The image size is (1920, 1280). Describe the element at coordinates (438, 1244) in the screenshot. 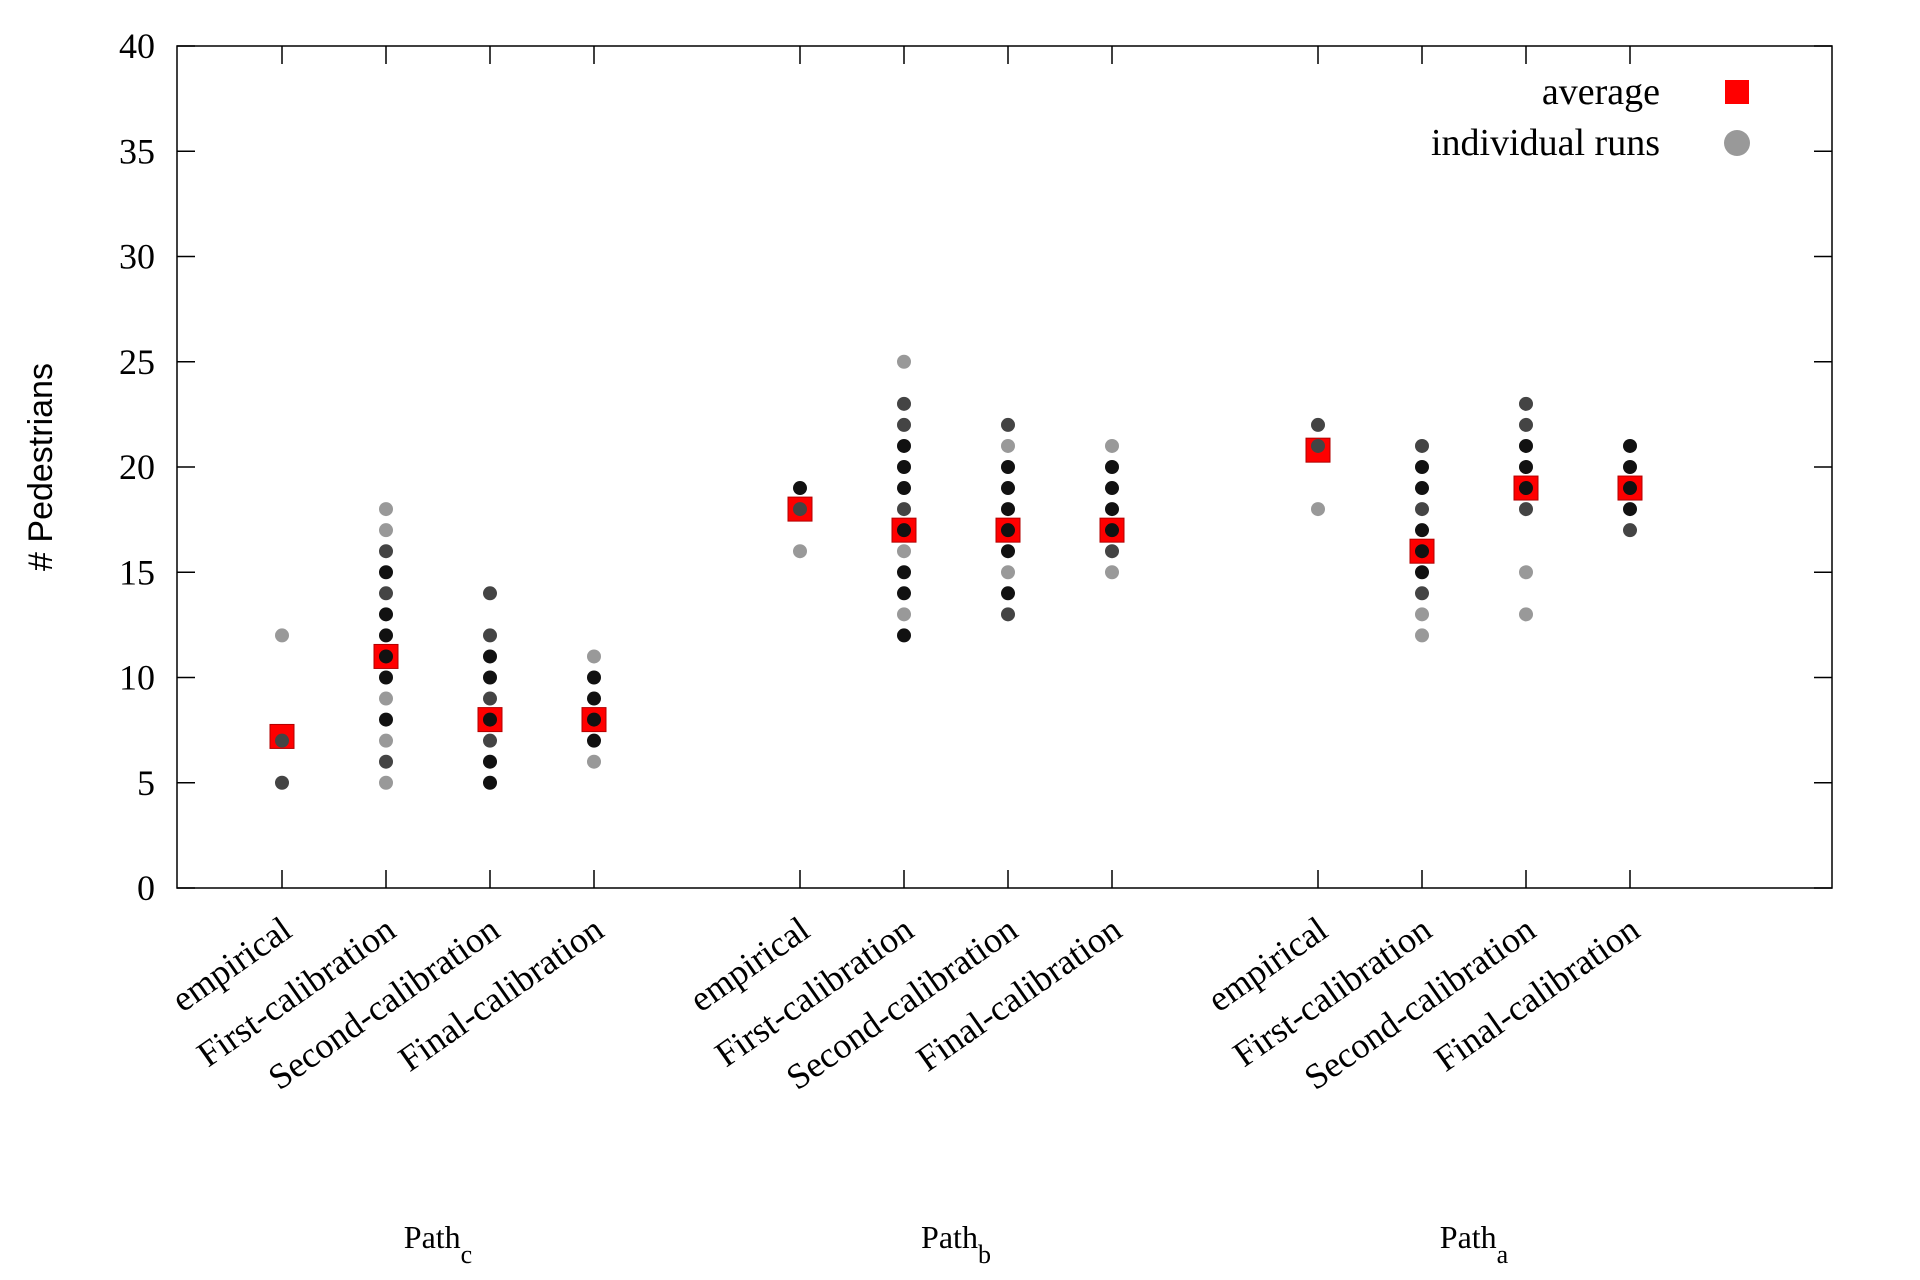

I see `group-label: Pathc` at that location.